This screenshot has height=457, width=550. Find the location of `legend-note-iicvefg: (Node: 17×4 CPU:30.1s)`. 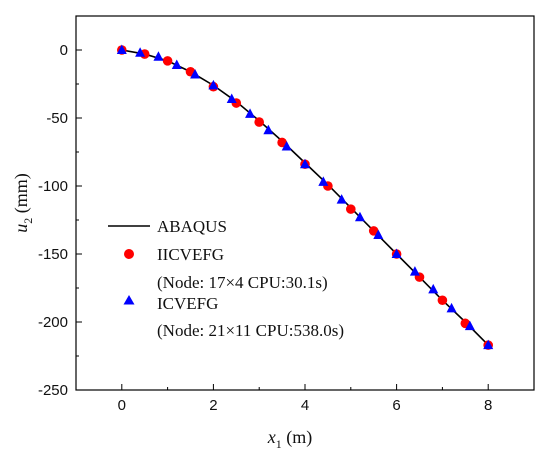

legend-note-iicvefg: (Node: 17×4 CPU:30.1s) is located at coordinates (242, 282).